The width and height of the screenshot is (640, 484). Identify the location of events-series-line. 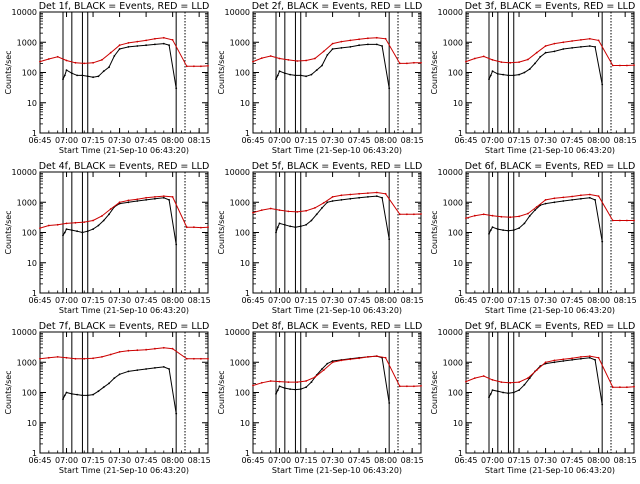
(545, 65).